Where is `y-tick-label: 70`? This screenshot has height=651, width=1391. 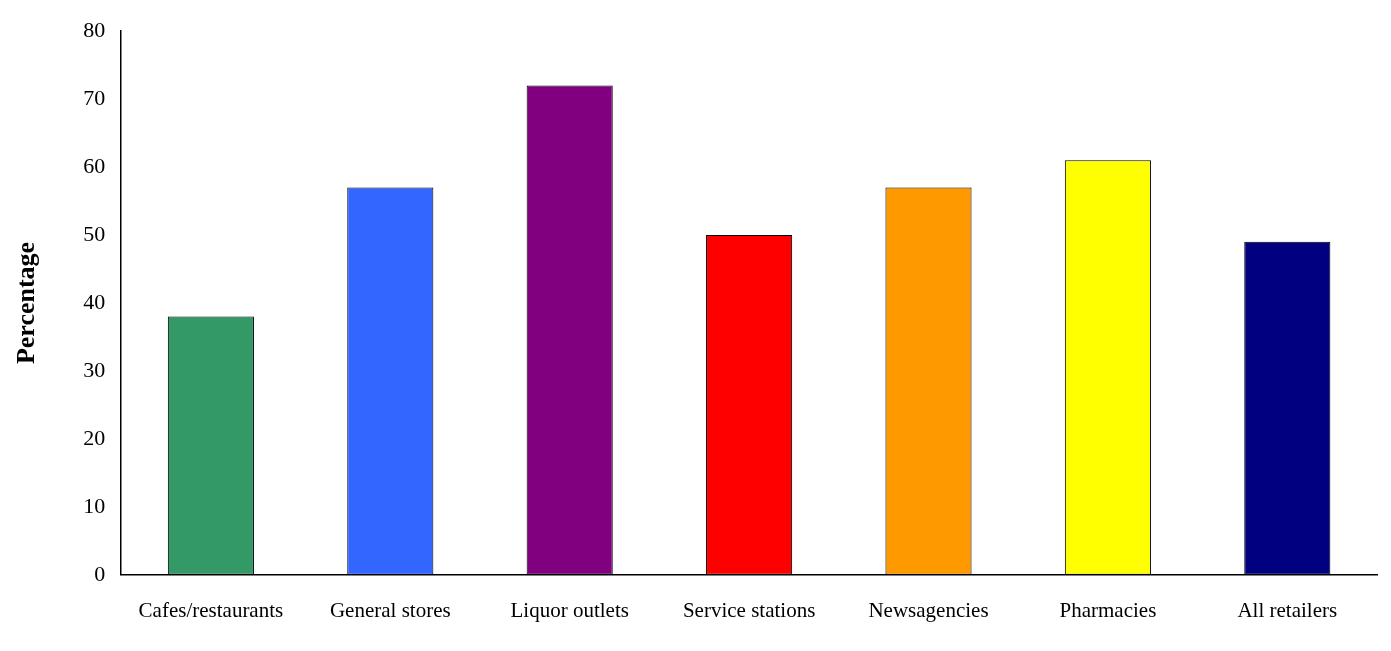 y-tick-label: 70 is located at coordinates (94, 97).